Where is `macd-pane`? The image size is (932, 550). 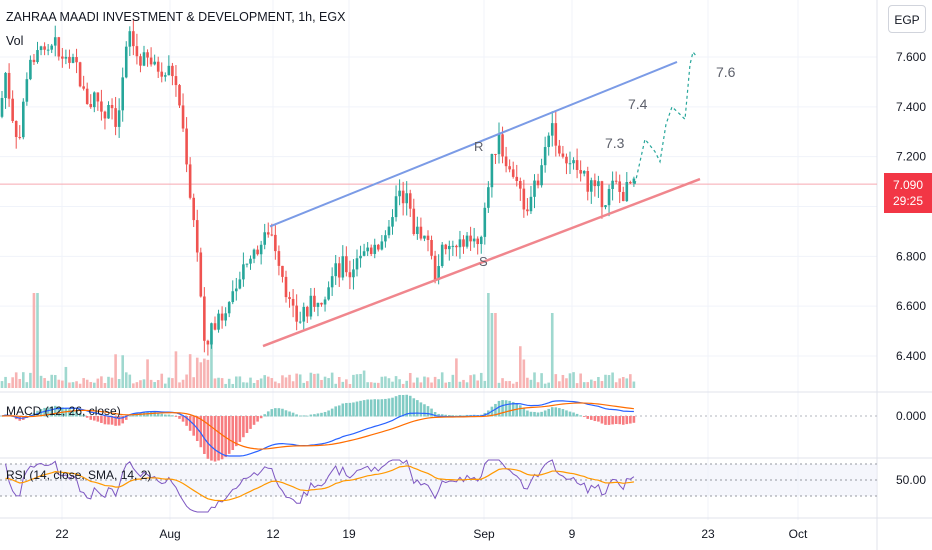 macd-pane is located at coordinates (438, 428).